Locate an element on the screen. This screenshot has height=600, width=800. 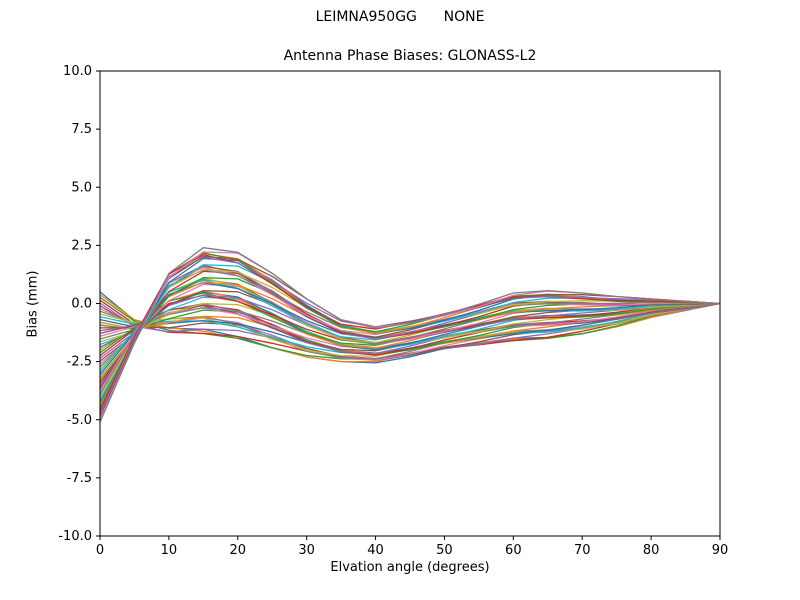
y-tick-label: 0.0 is located at coordinates (81, 304).